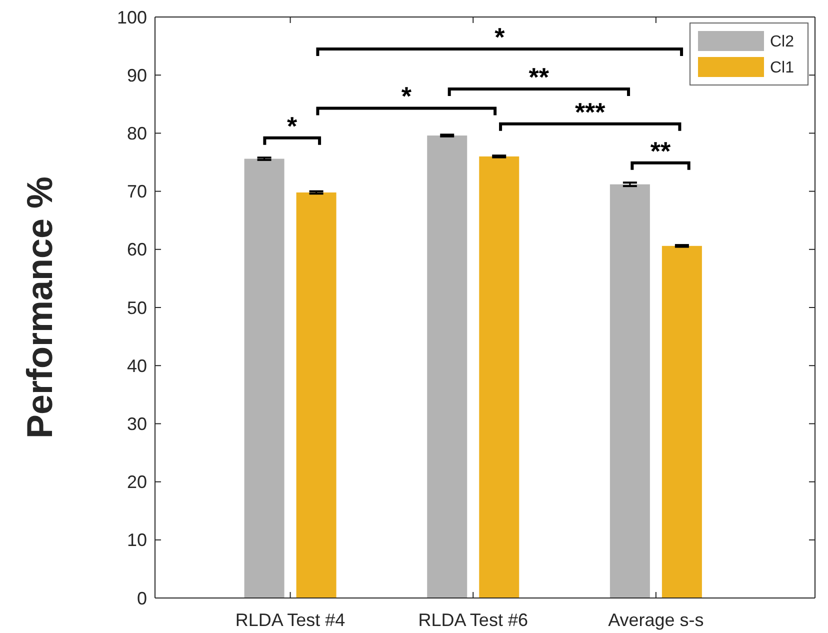  What do you see at coordinates (136, 424) in the screenshot?
I see `y-tick-label: 30` at bounding box center [136, 424].